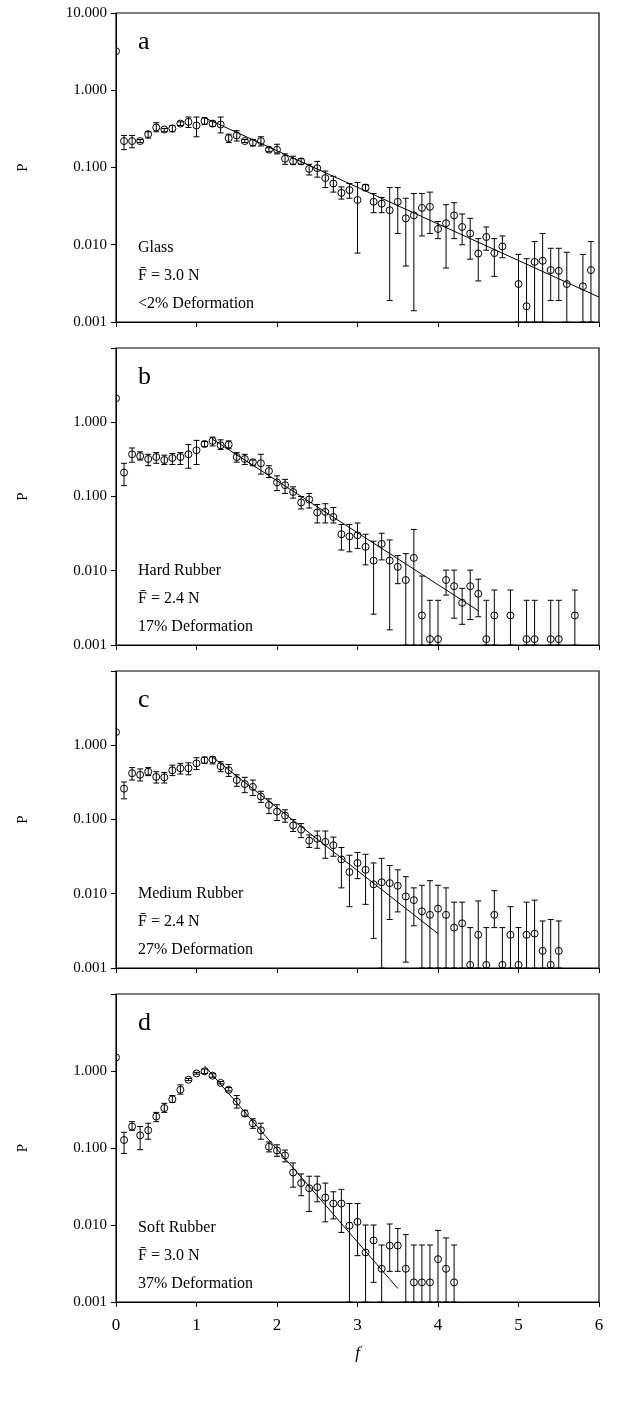  Describe the element at coordinates (116, 1324) in the screenshot. I see `x-tick-label: 0` at that location.